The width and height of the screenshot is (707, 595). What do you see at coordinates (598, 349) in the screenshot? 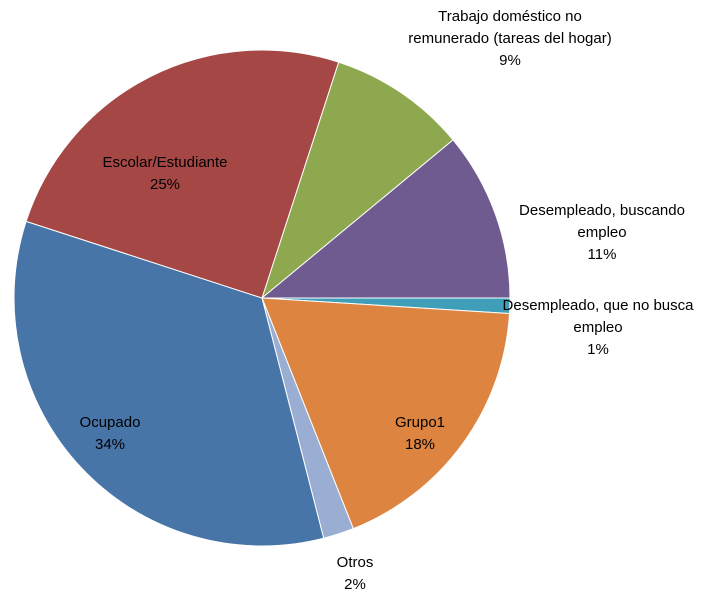
I see `value-label: 1%` at bounding box center [598, 349].